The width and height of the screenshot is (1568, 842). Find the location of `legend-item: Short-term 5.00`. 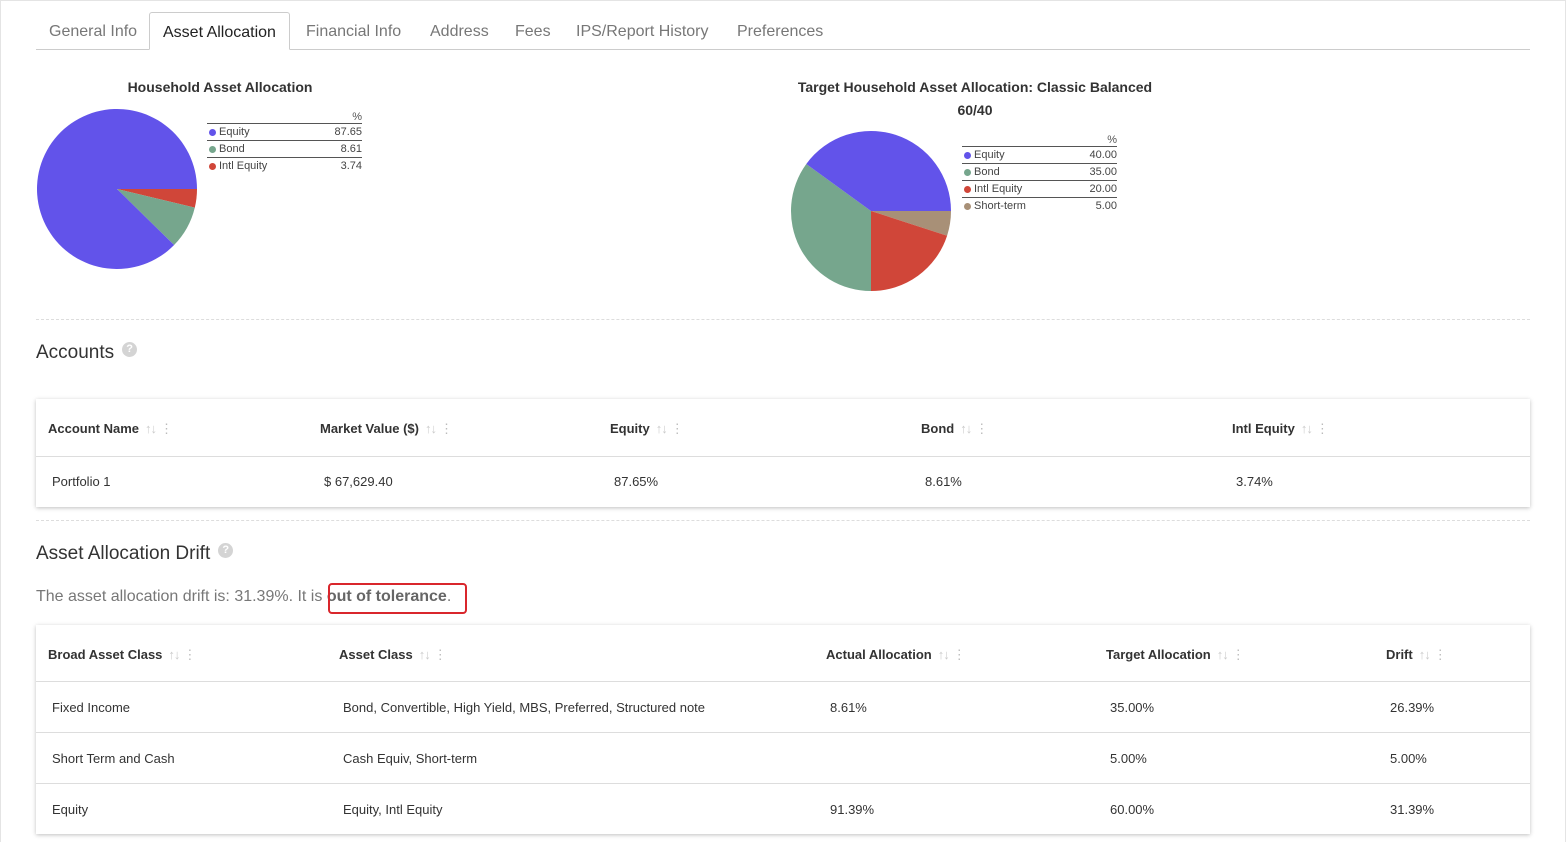

legend-item: Short-term 5.00 is located at coordinates (1039, 205).